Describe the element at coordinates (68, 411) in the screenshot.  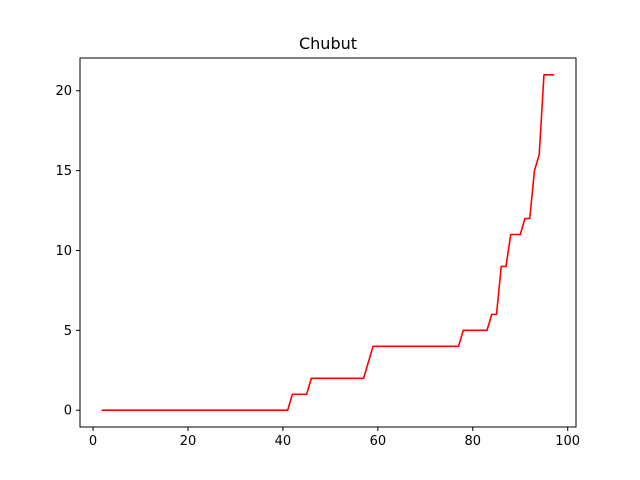
I see `y-tick-label-0: 0` at that location.